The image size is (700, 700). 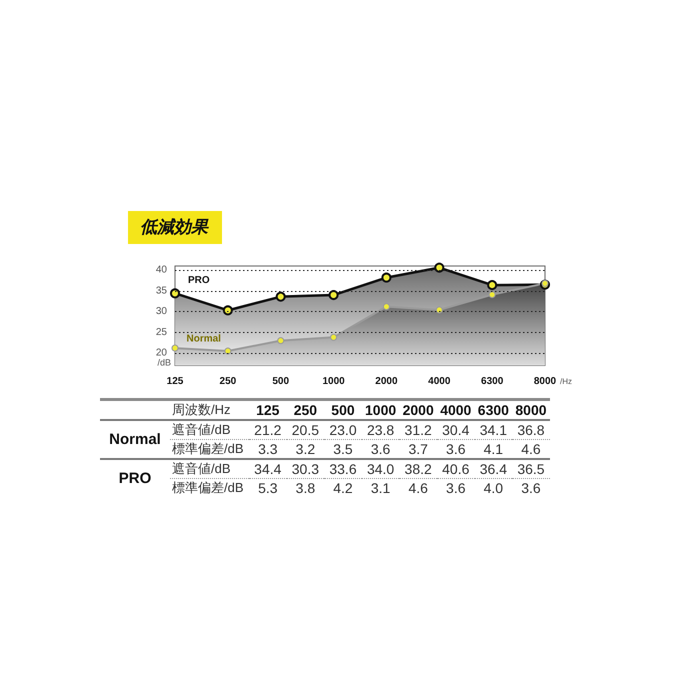 I want to click on x-axis-title: /Hz, so click(x=566, y=381).